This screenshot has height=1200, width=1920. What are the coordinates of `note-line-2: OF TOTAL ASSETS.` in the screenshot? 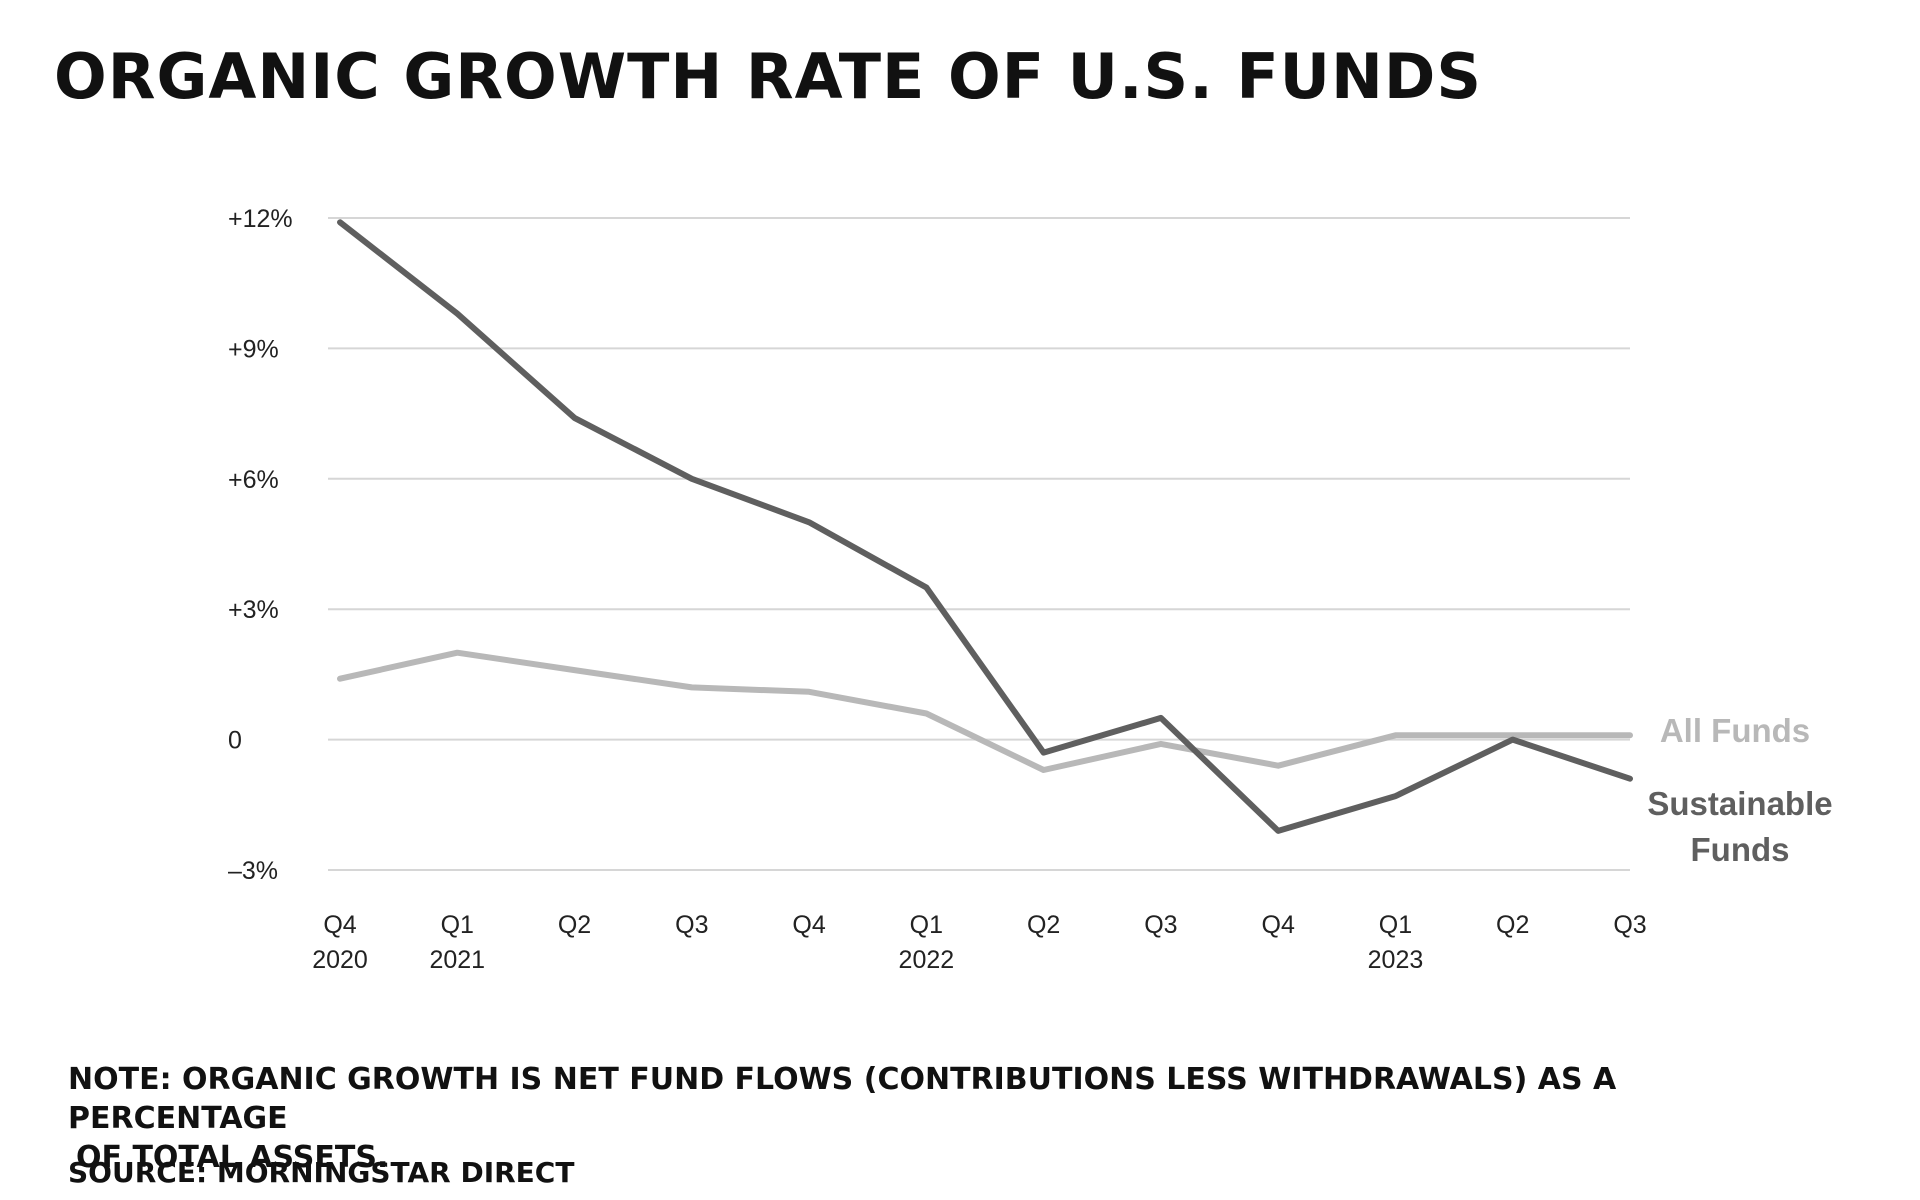 It's located at (232, 1157).